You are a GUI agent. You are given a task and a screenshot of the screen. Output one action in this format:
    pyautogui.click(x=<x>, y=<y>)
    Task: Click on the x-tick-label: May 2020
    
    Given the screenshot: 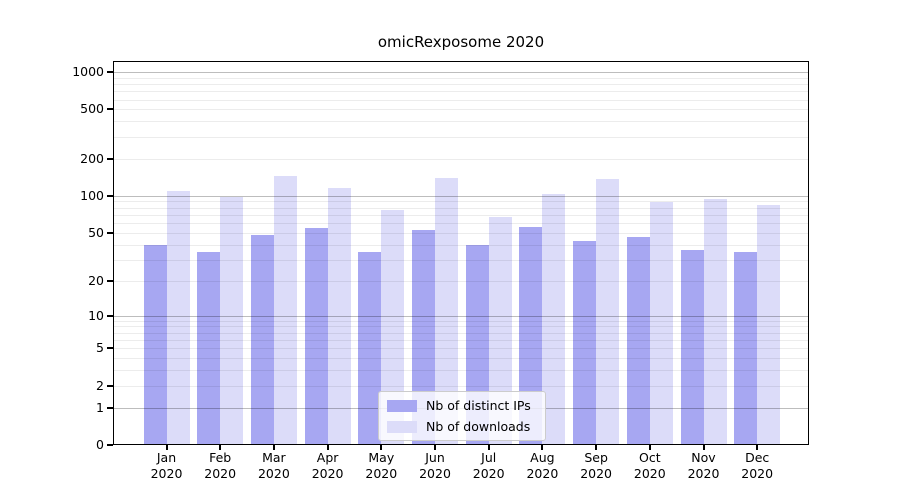 What is the action you would take?
    pyautogui.click(x=381, y=465)
    